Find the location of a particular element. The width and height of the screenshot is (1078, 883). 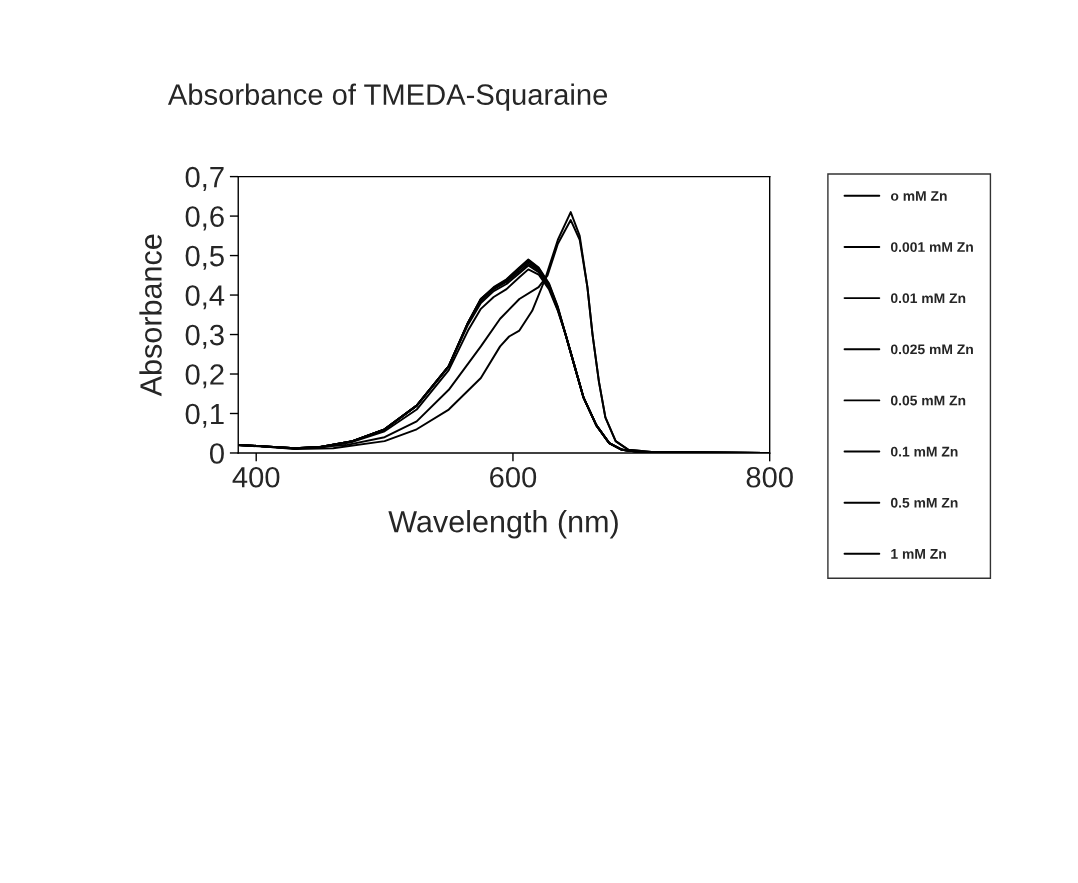

legend-label: 0.1 mM Zn is located at coordinates (924, 451).